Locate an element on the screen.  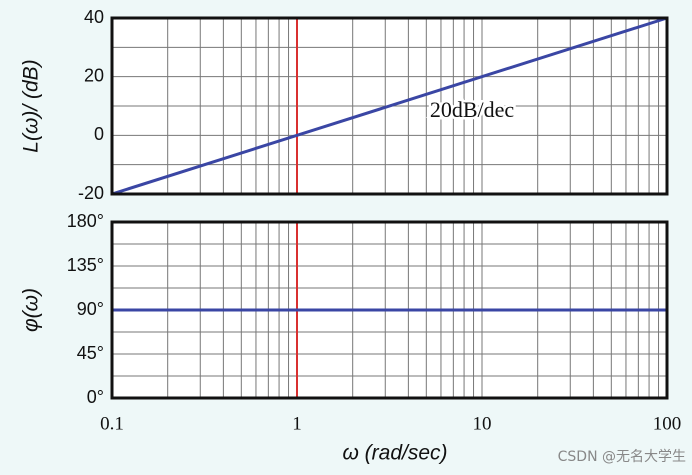
x-tick-label: 1 is located at coordinates (297, 423).